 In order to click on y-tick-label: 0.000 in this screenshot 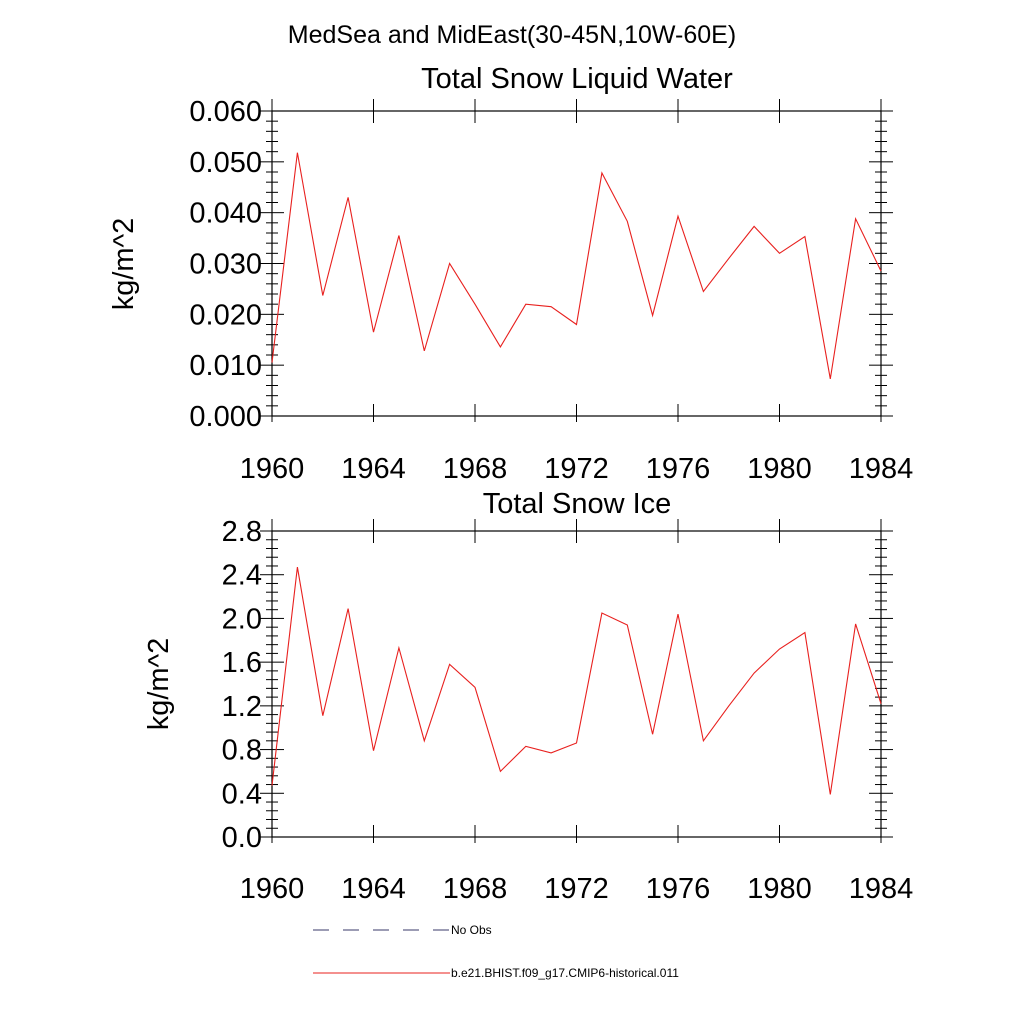, I will do `click(225, 417)`.